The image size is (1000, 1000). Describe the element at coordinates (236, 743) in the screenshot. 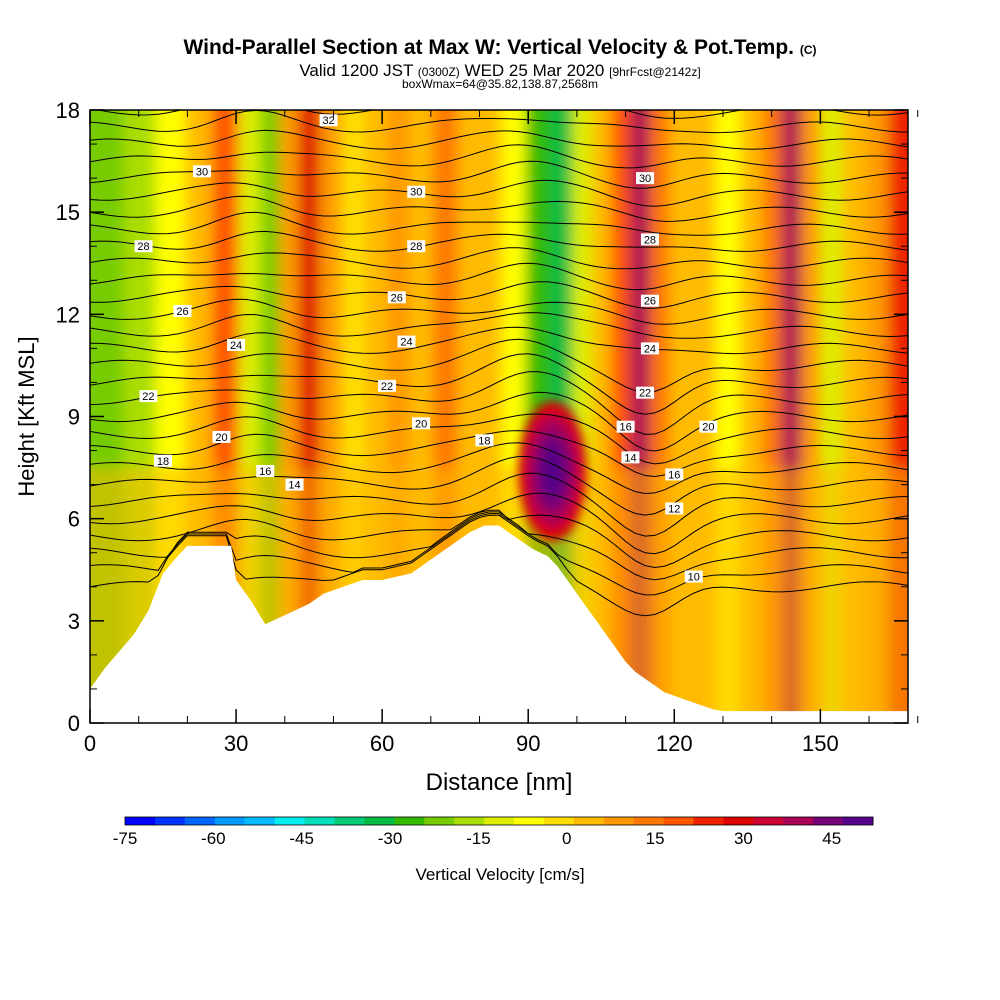

I see `x-tick-label: 30` at that location.